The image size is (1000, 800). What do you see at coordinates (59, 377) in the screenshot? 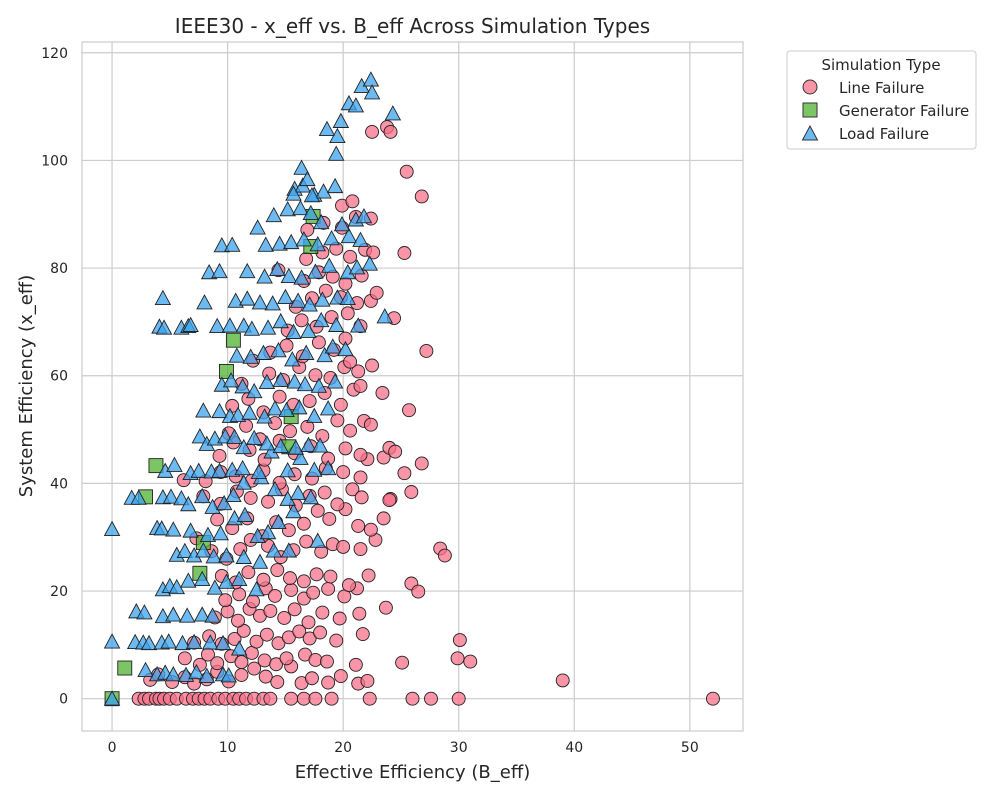
I see `y-tick-label: 60` at bounding box center [59, 377].